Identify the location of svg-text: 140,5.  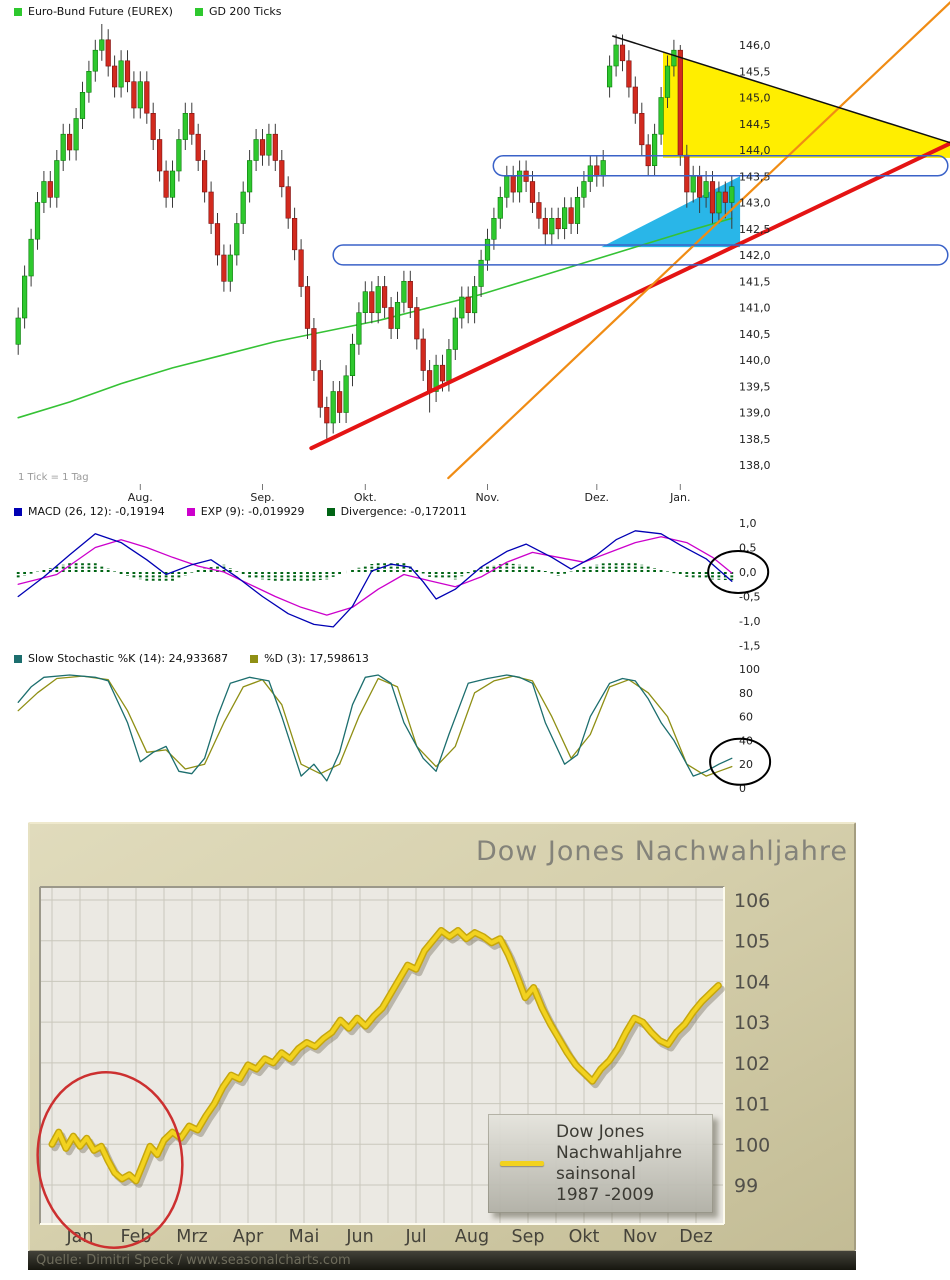
(755, 334).